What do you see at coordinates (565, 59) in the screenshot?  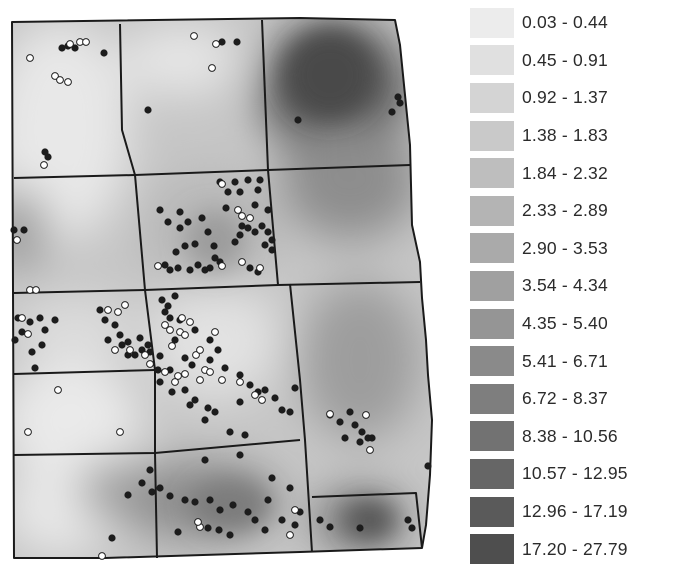 I see `legend-label: 0.45 - 0.91` at bounding box center [565, 59].